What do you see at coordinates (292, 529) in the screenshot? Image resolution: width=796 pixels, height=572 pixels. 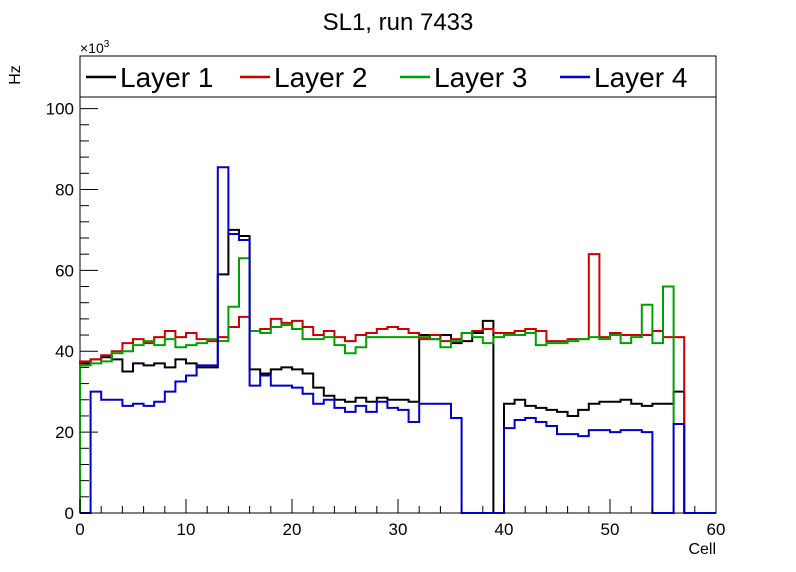 I see `x-tick-label: 20` at bounding box center [292, 529].